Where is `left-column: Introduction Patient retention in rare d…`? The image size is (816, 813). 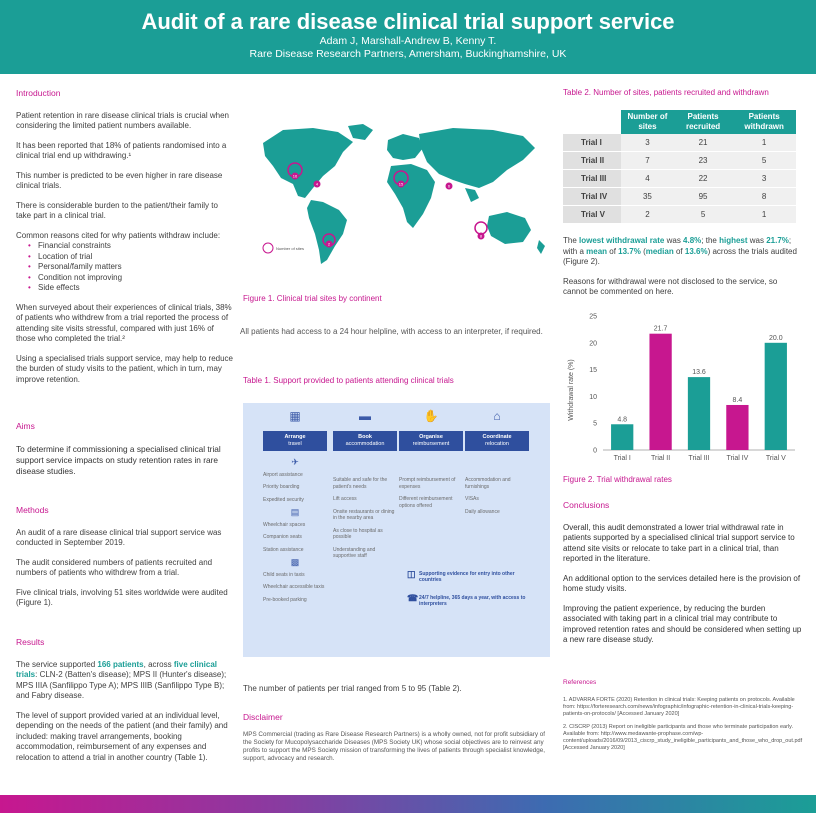
left-column: Introduction Patient retention in rare d… is located at coordinates (125, 241).